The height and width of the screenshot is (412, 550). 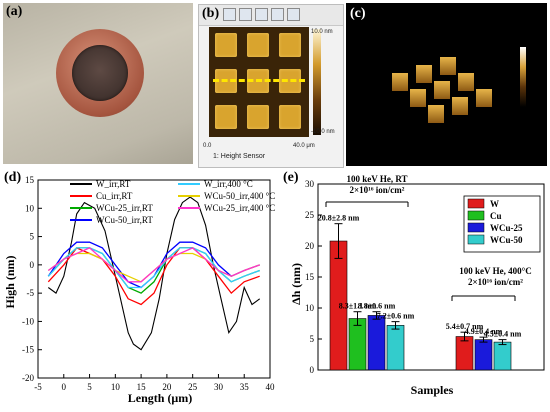 What do you see at coordinates (310, 215) in the screenshot?
I see `y-tick-label: 25` at bounding box center [310, 215].